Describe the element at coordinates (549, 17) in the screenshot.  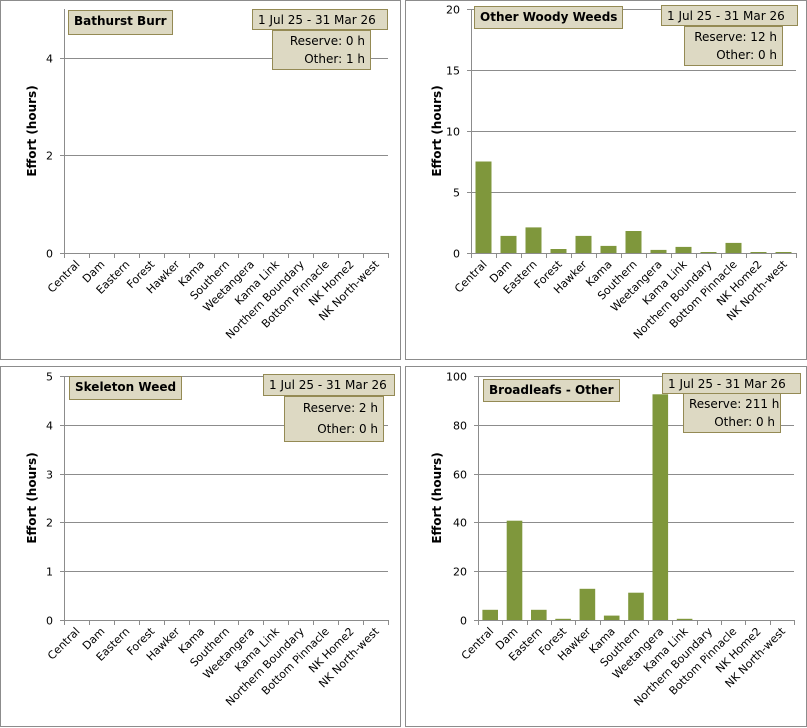
I see `chart-title: Other Woody Weeds` at that location.